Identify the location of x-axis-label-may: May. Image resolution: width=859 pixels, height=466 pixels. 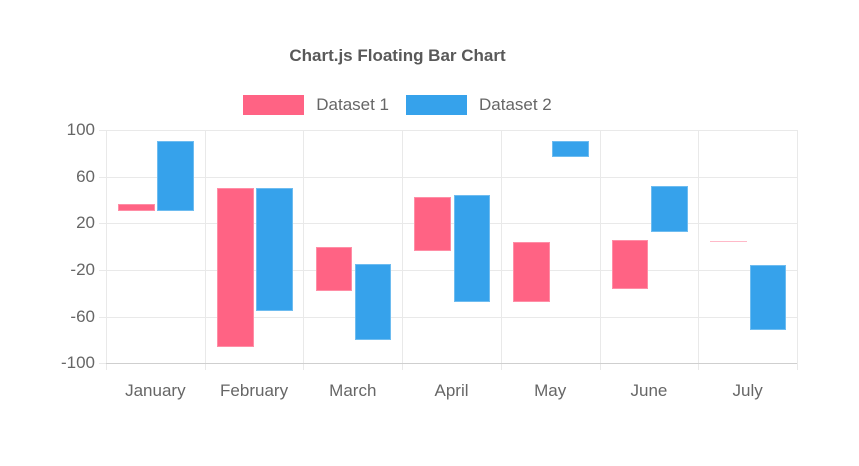
(550, 391).